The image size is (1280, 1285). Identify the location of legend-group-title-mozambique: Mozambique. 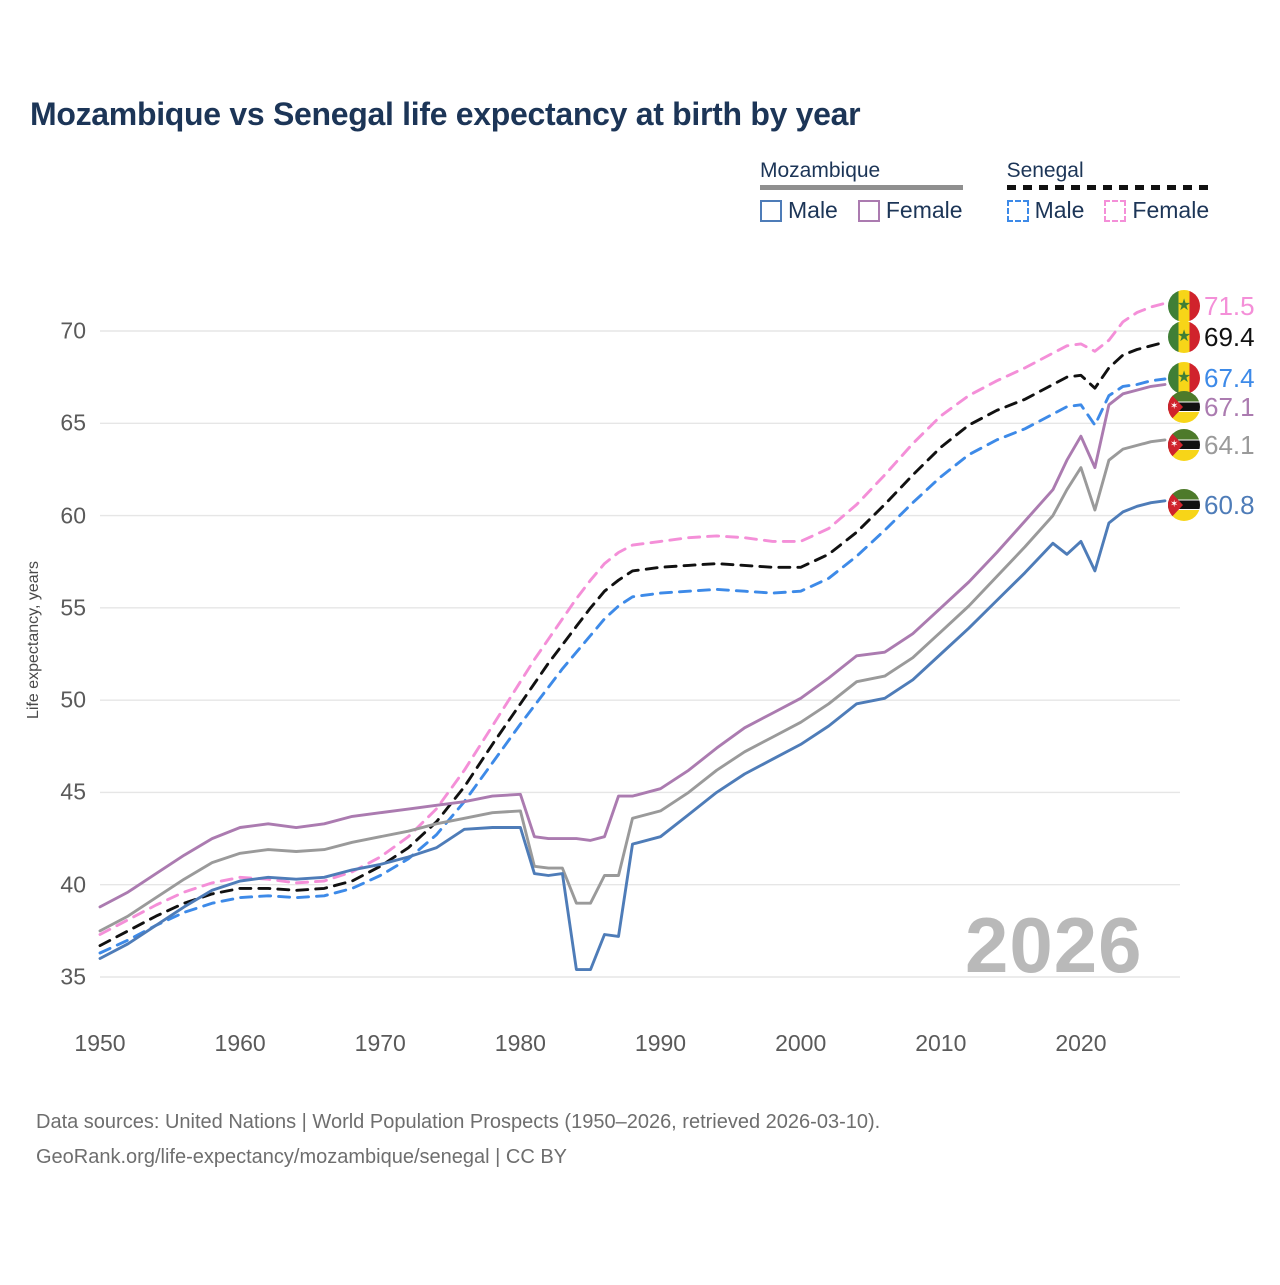
(820, 170).